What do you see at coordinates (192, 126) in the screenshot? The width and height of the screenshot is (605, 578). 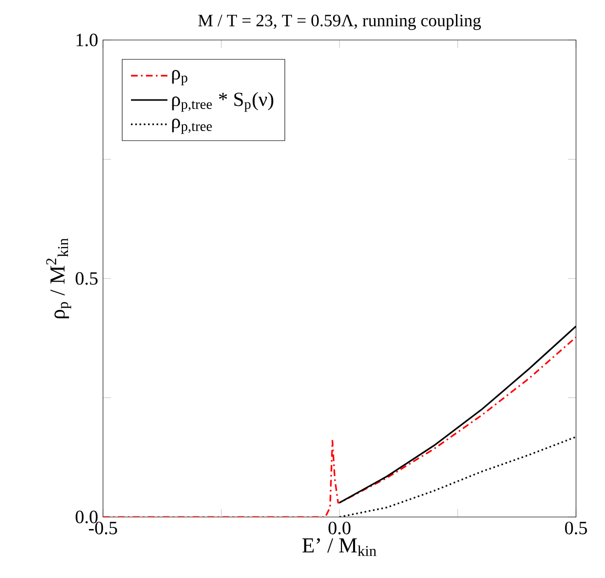 I see `legend-label: ρ$_{p,tree}$` at bounding box center [192, 126].